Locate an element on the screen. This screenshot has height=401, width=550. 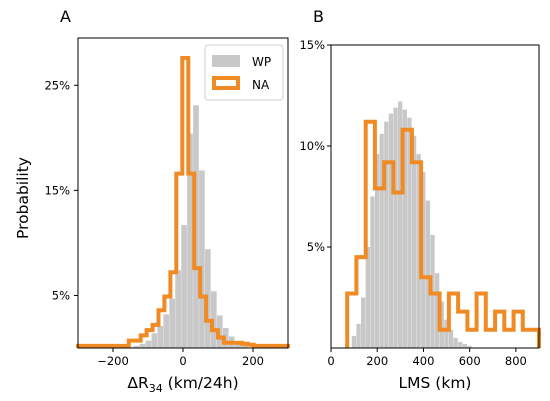
x-tick-label: 400 is located at coordinates (423, 361).